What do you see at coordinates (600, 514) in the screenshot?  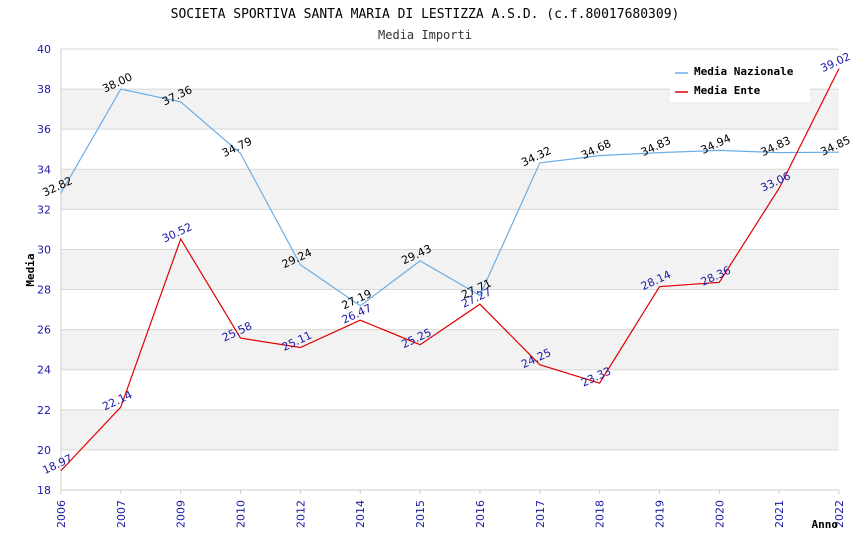 I see `x-tick-label: 2018` at bounding box center [600, 514].